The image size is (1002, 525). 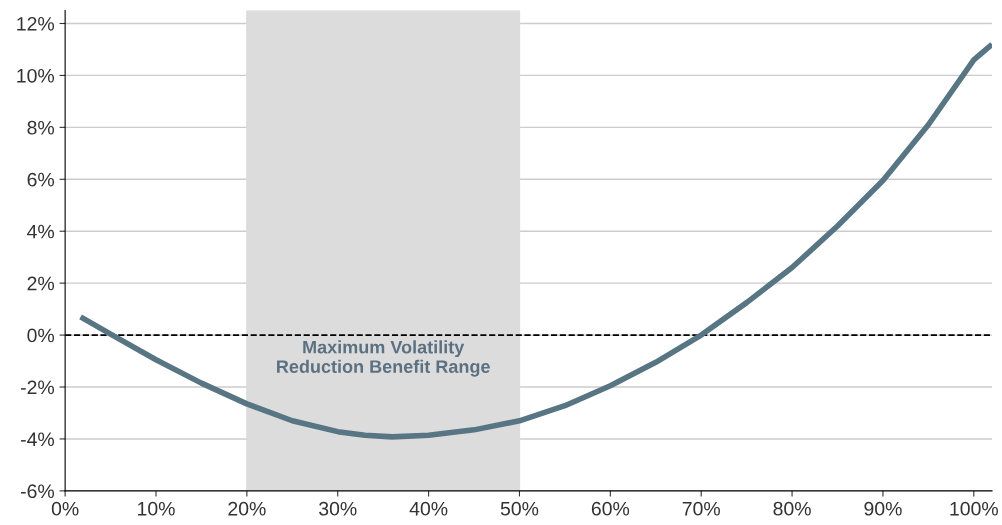 I want to click on y-tick-label: 2%, so click(x=41, y=283).